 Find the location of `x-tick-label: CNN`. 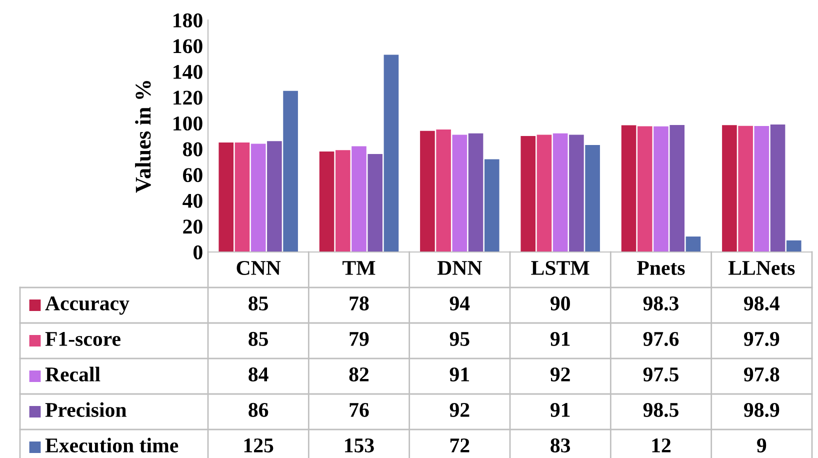

x-tick-label: CNN is located at coordinates (258, 267).